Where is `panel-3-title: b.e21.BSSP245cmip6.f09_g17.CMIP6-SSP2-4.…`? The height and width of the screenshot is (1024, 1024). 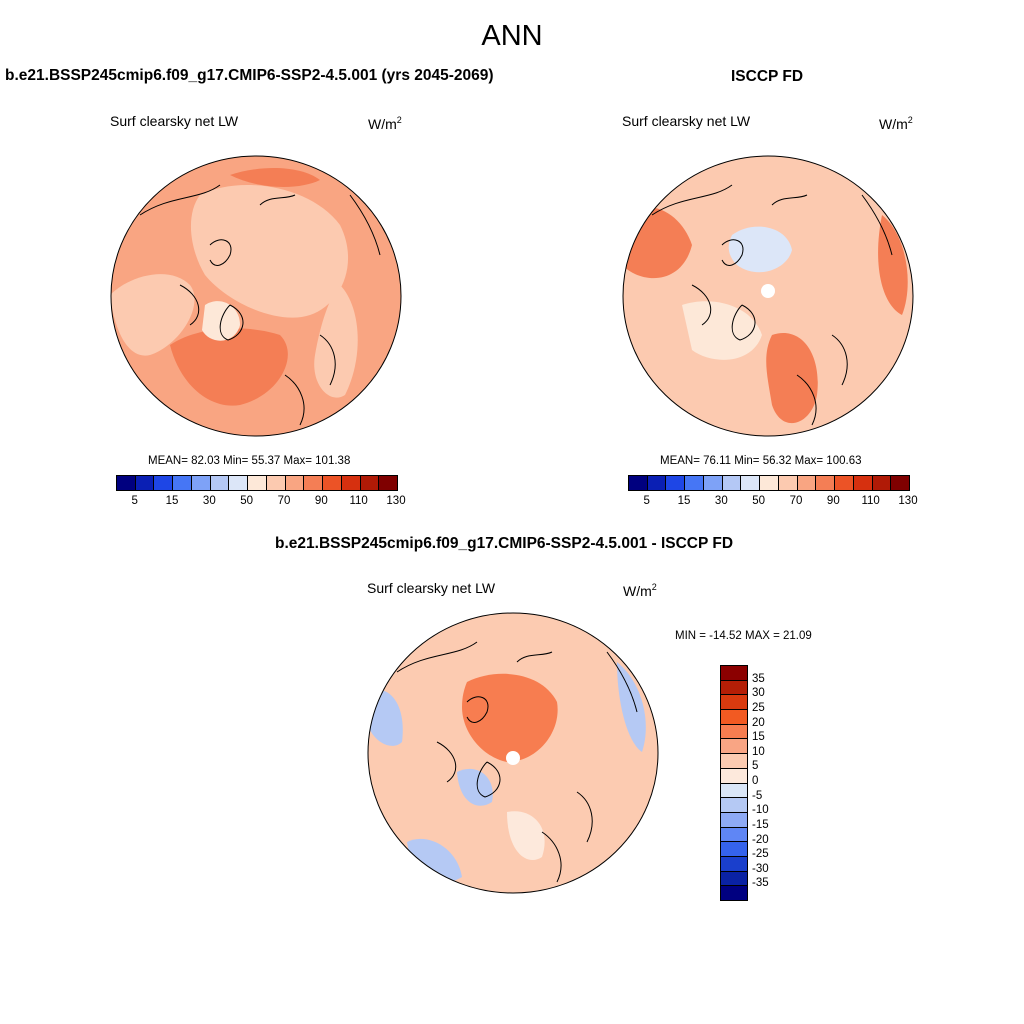 panel-3-title: b.e21.BSSP245cmip6.f09_g17.CMIP6-SSP2-4.… is located at coordinates (504, 543).